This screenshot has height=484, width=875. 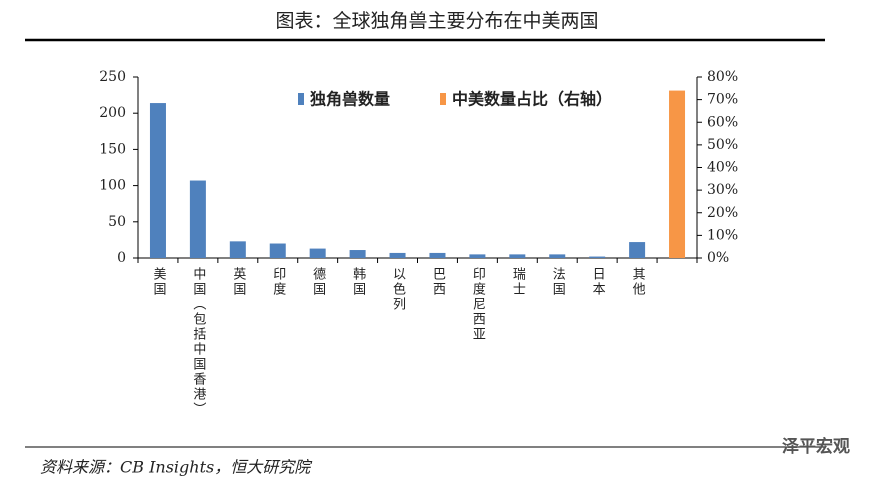 I want to click on x-tick-label: 德国, so click(x=318, y=282).